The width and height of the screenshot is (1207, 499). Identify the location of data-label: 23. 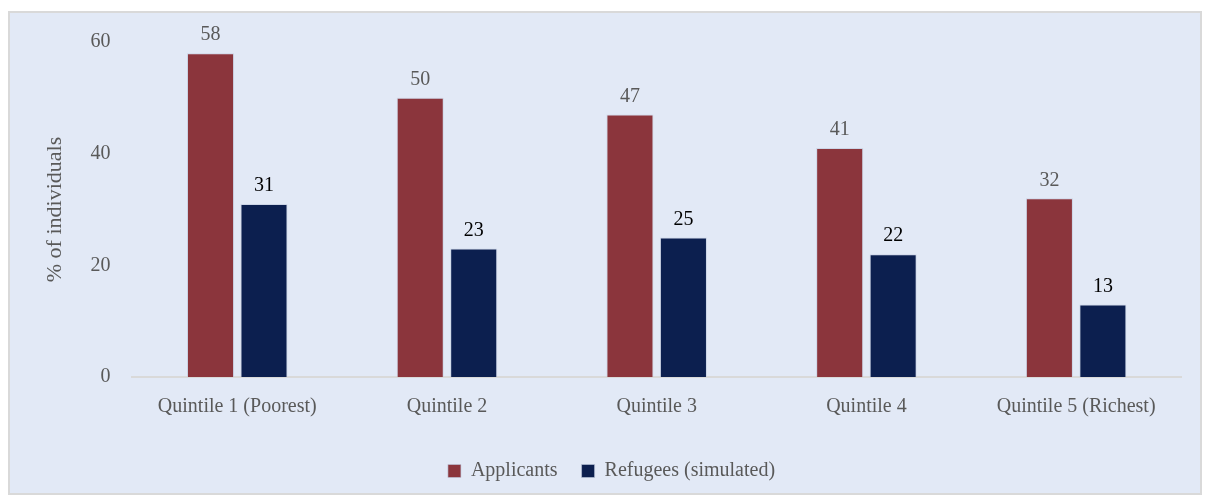
(473, 228).